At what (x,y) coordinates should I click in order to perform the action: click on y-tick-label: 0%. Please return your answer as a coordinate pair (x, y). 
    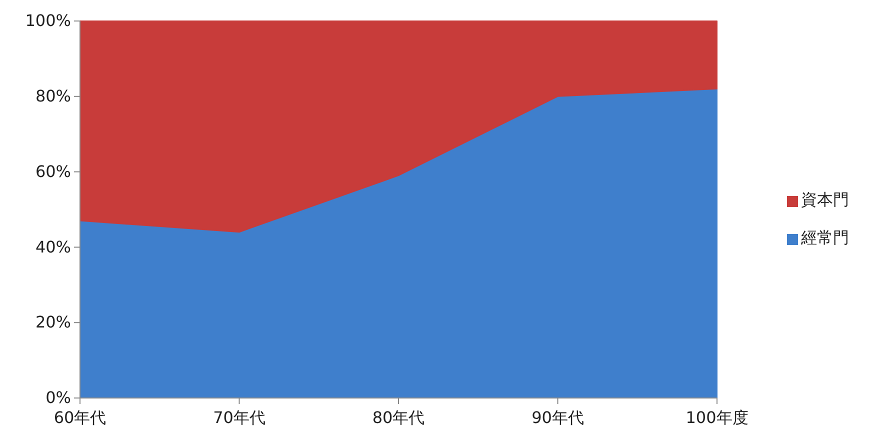
    Looking at the image, I should click on (58, 398).